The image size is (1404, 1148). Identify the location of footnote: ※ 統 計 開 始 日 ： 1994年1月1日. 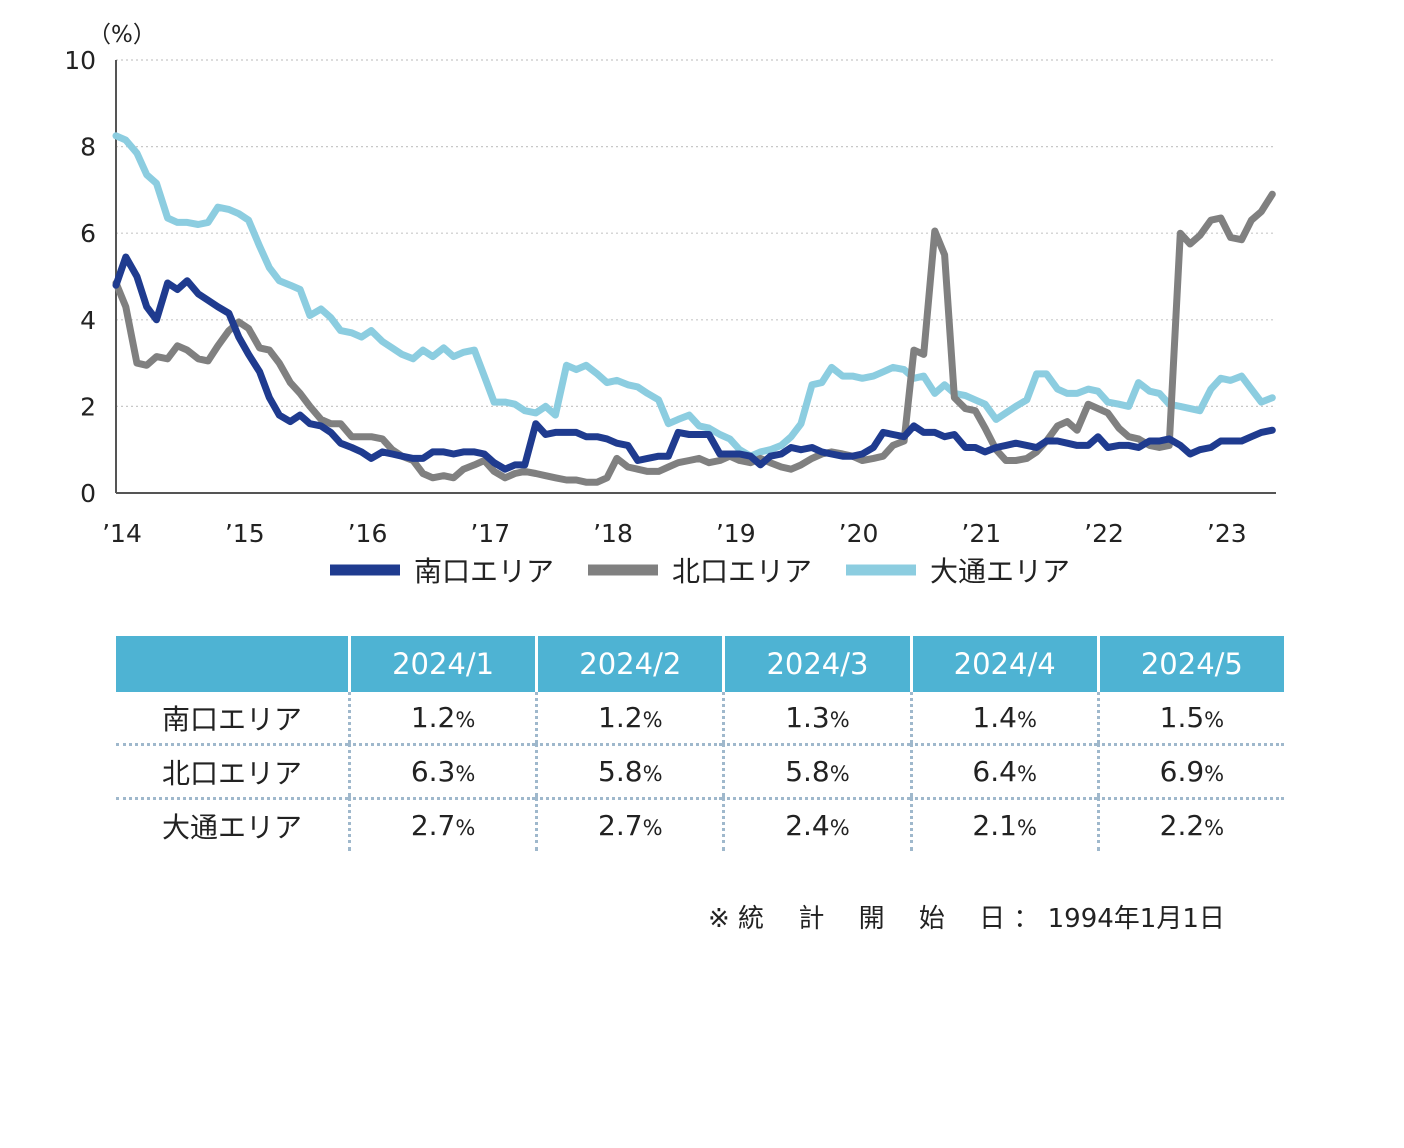
(966, 919).